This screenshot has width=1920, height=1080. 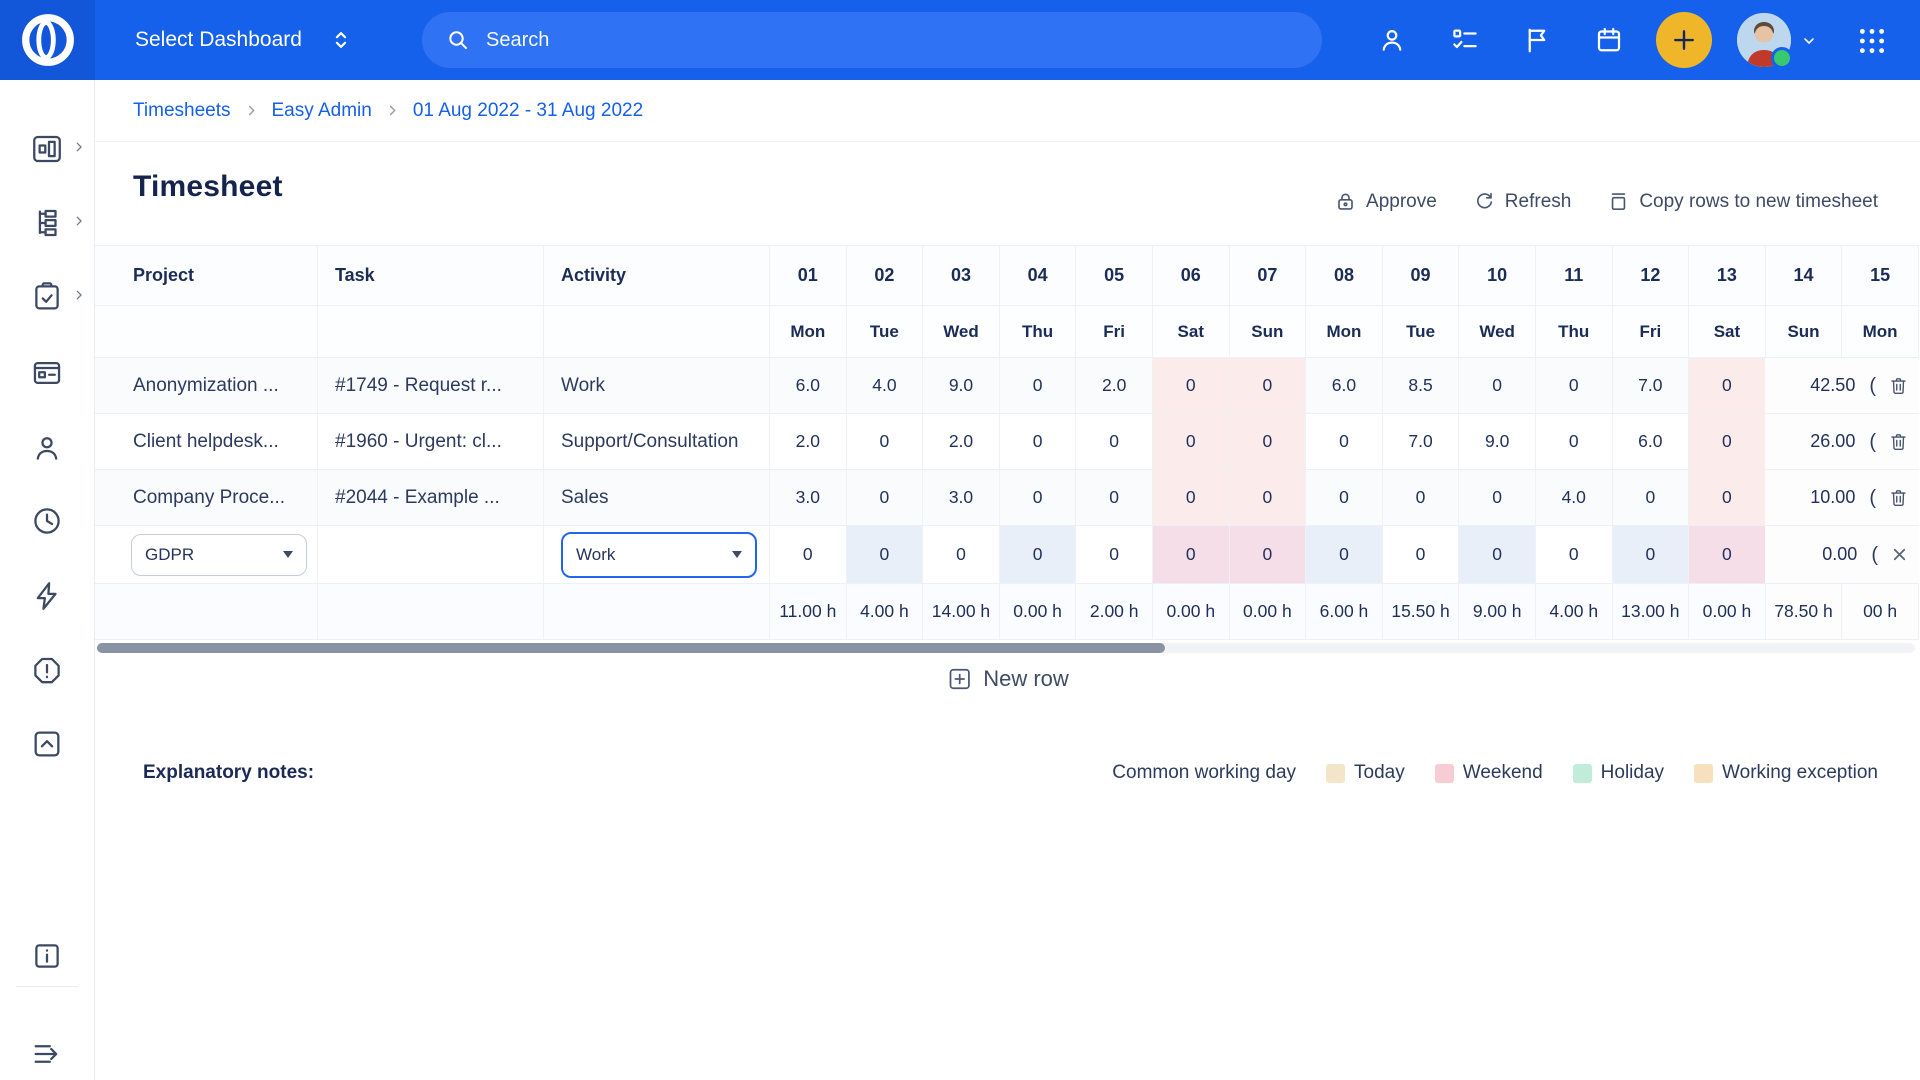 What do you see at coordinates (1421, 441) in the screenshot?
I see `day-value-09: 7.0` at bounding box center [1421, 441].